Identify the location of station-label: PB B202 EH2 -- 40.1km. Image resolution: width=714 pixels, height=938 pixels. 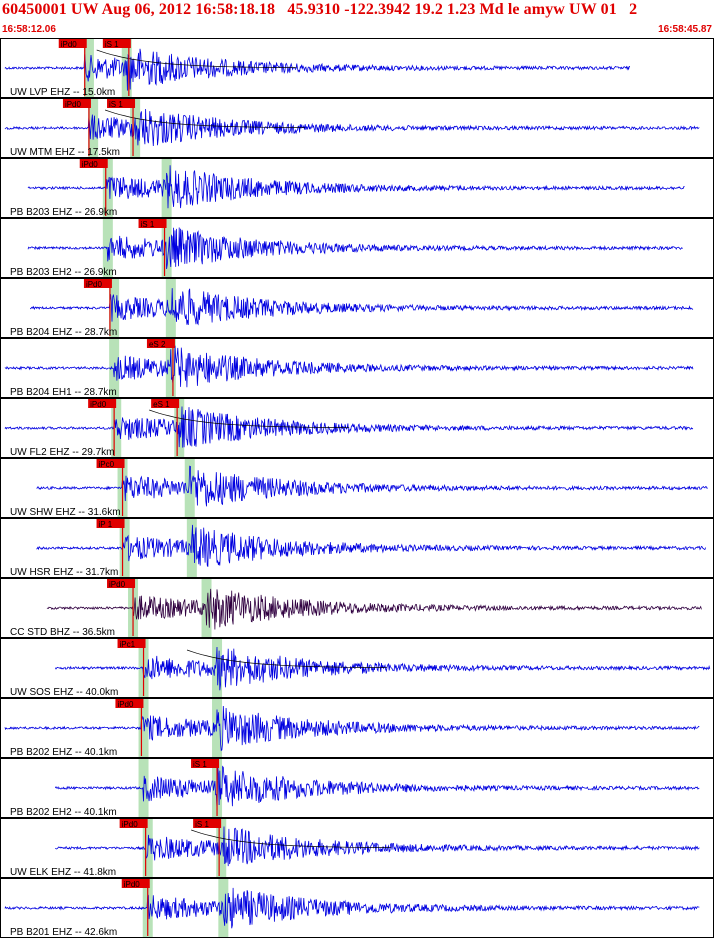
(63, 812).